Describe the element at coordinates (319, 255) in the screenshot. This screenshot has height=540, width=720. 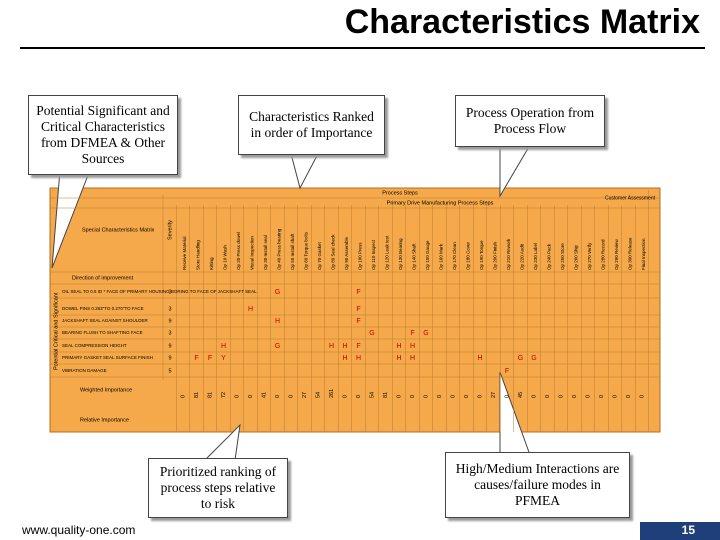
I see `column-header: Op 70 Gasket` at that location.